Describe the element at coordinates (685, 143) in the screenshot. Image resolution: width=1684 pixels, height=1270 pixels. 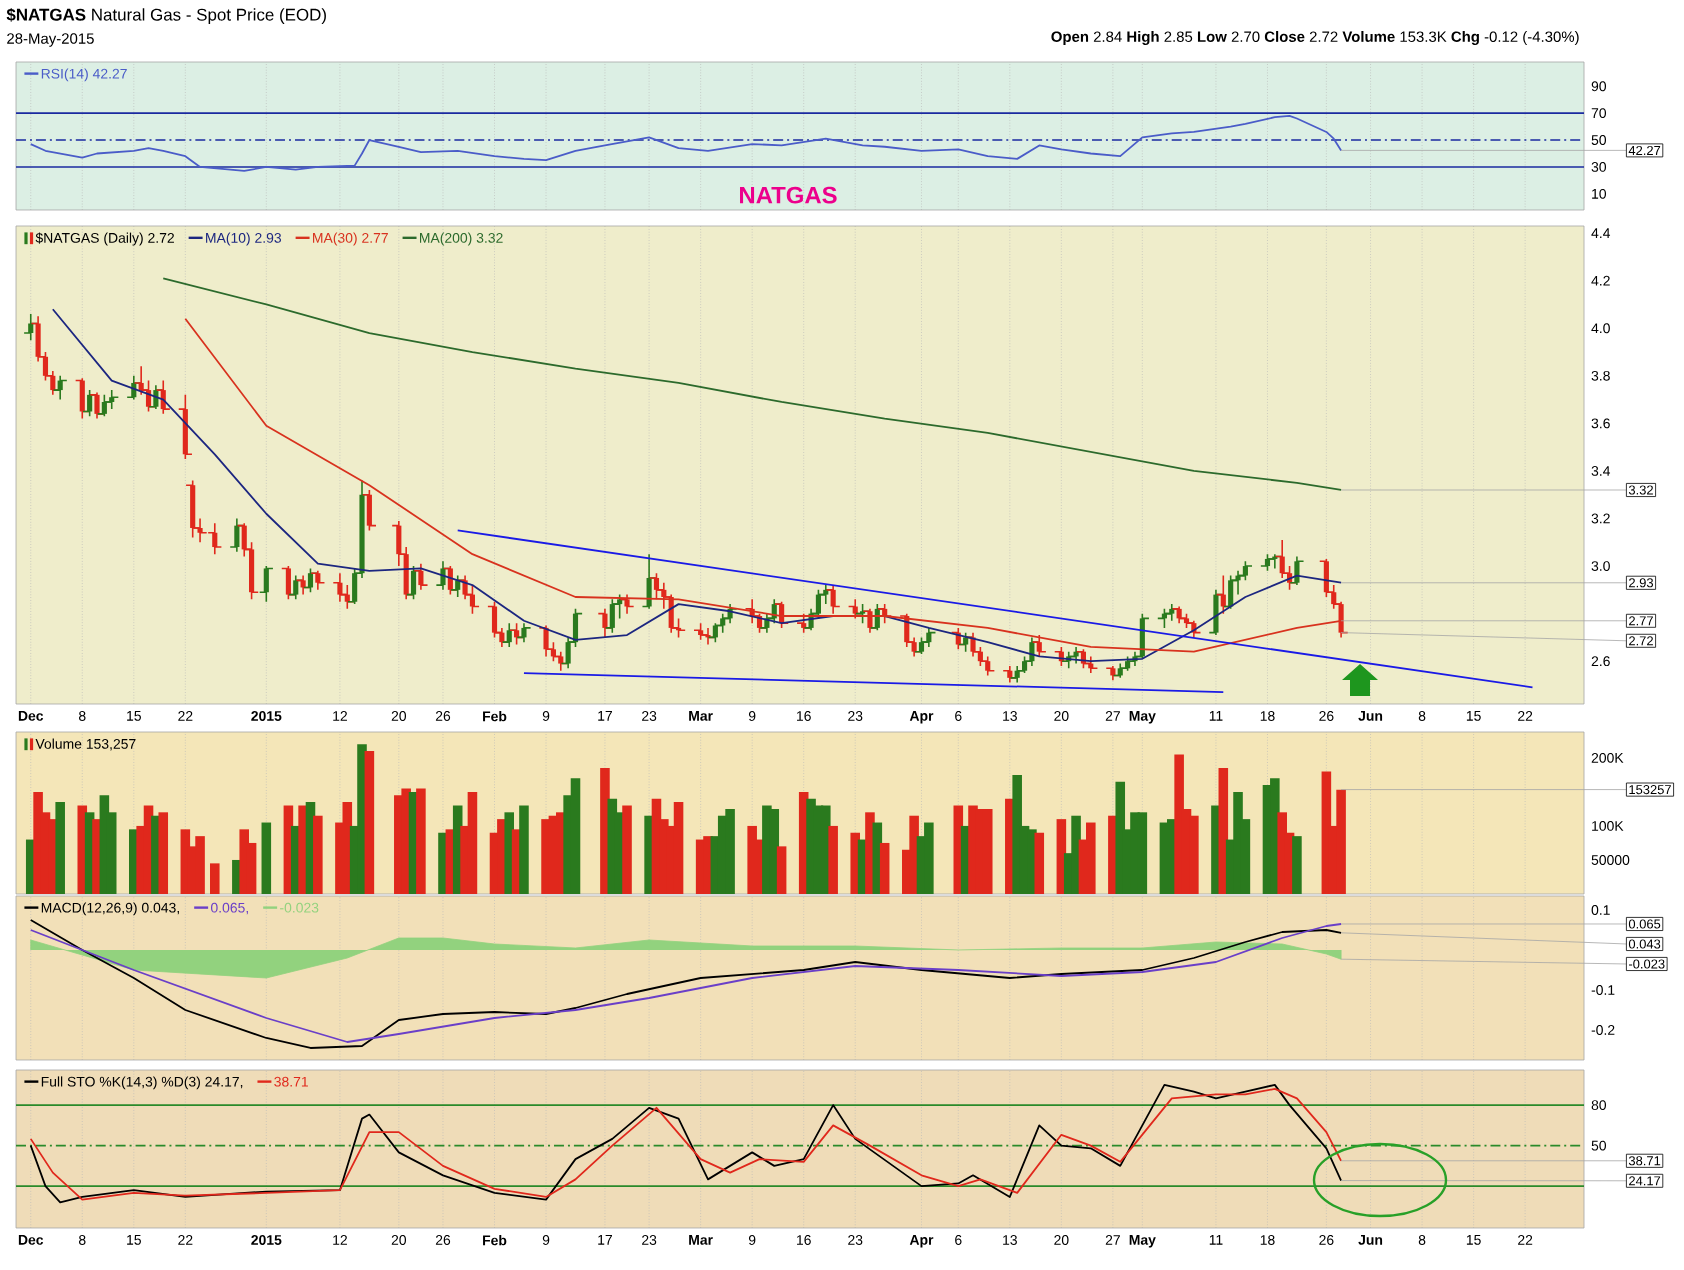
I see `line-series` at that location.